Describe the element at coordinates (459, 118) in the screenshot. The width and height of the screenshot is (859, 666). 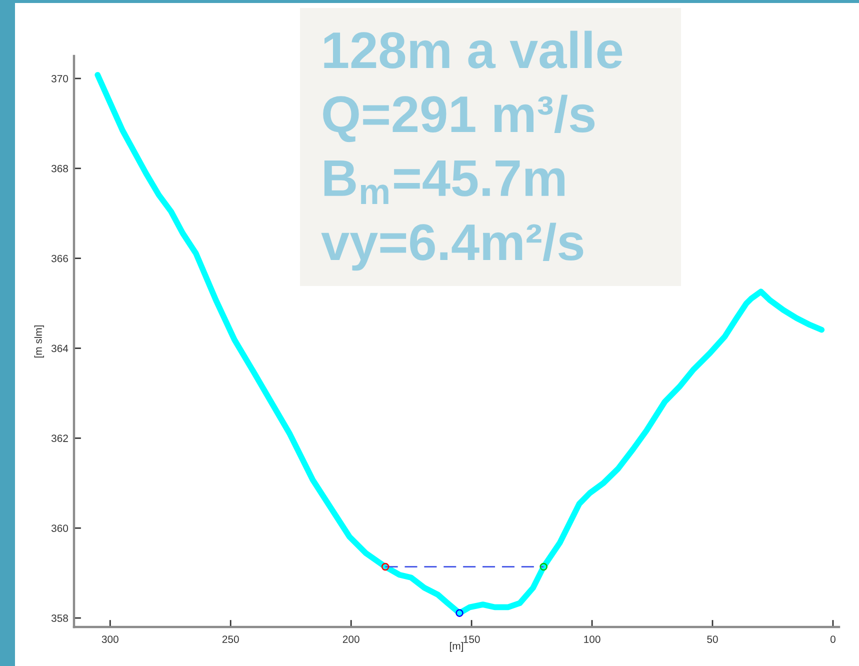
I see `annotation: Q=291 m³/s` at that location.